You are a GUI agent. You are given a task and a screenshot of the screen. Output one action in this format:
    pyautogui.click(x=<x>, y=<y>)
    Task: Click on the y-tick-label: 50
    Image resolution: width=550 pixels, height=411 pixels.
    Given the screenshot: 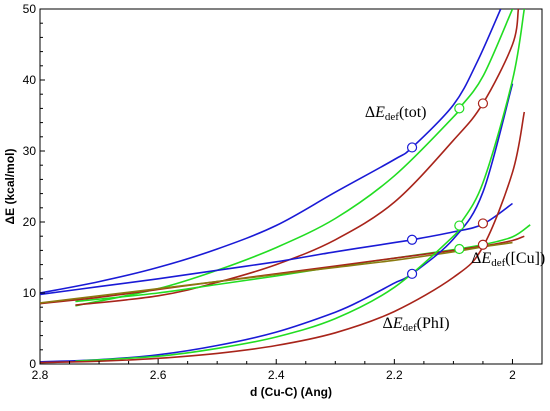 What is the action you would take?
    pyautogui.click(x=30, y=9)
    